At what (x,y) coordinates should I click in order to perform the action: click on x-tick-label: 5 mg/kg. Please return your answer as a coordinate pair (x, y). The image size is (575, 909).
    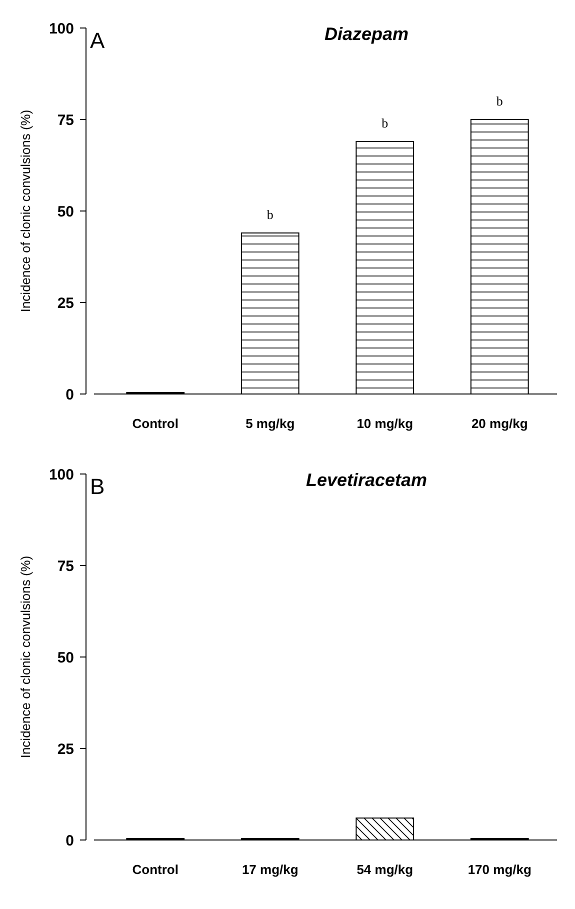
    Looking at the image, I should click on (270, 423).